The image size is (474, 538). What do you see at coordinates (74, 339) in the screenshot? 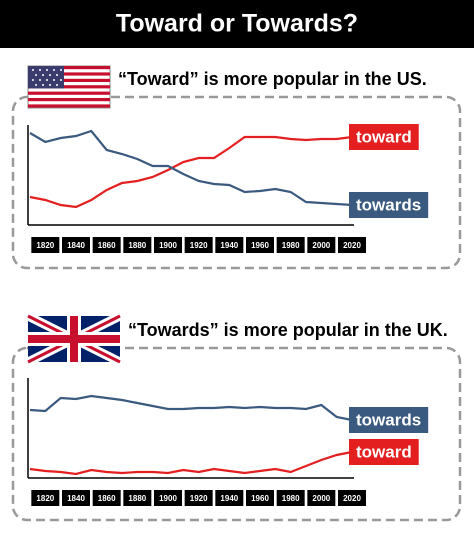
I see `uk-flag` at bounding box center [74, 339].